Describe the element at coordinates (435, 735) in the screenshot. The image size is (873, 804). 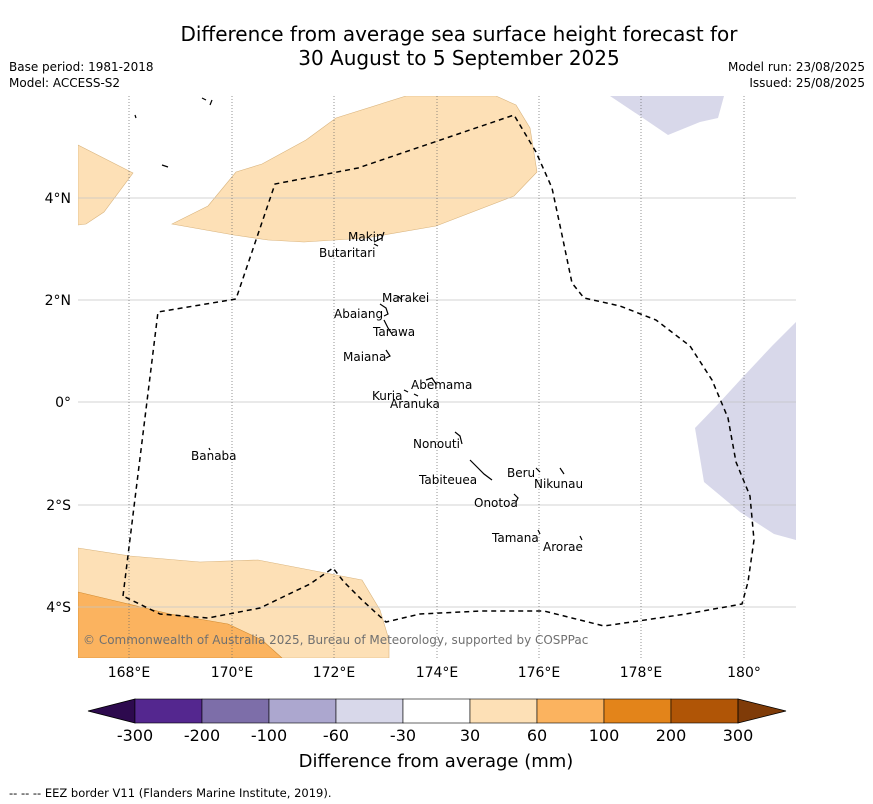
I see `colorbar-tick-labels: -300 -200 -100 -60 -30 30 60 100 200 300` at that location.